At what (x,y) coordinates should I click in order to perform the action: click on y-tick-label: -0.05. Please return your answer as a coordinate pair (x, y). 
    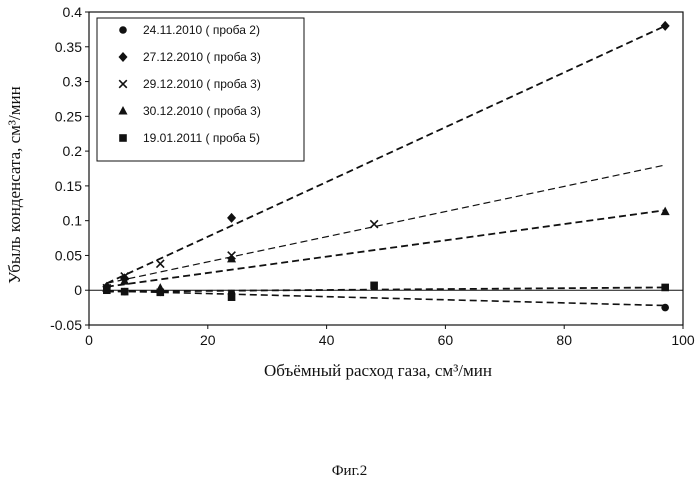
    Looking at the image, I should click on (66, 325).